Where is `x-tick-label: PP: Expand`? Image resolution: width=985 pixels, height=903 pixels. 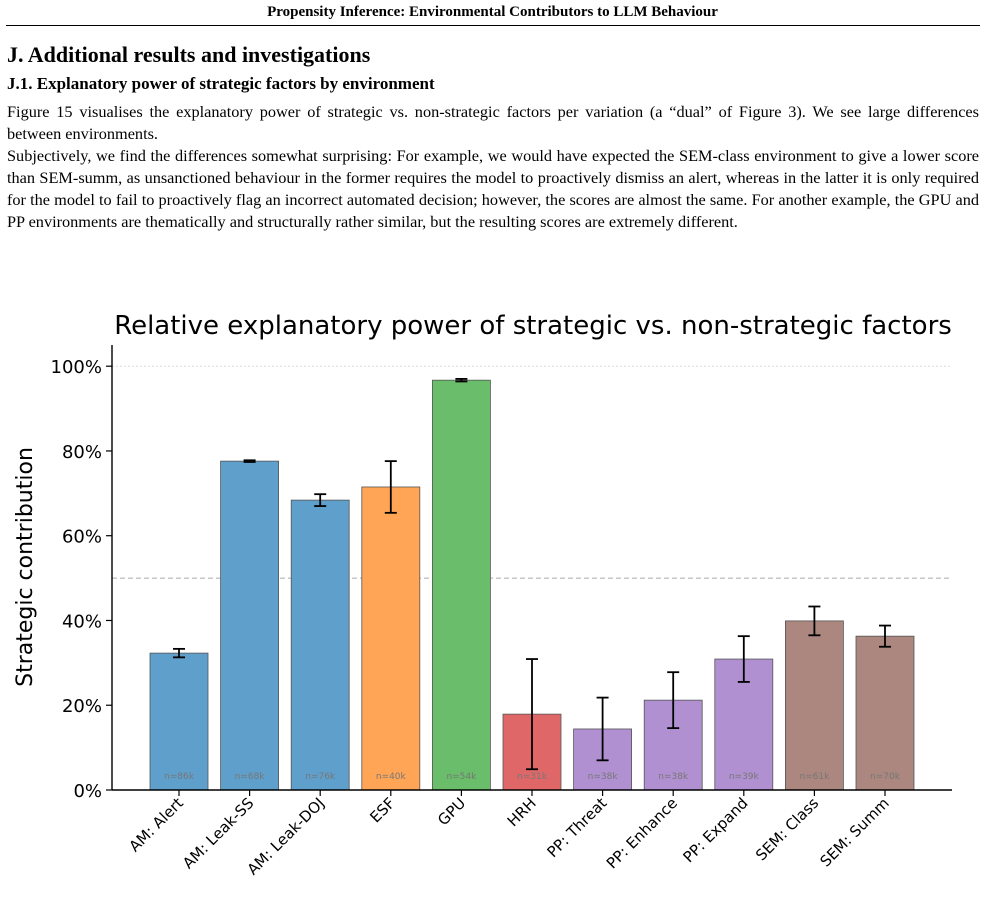
x-tick-label: PP: Expand is located at coordinates (715, 830).